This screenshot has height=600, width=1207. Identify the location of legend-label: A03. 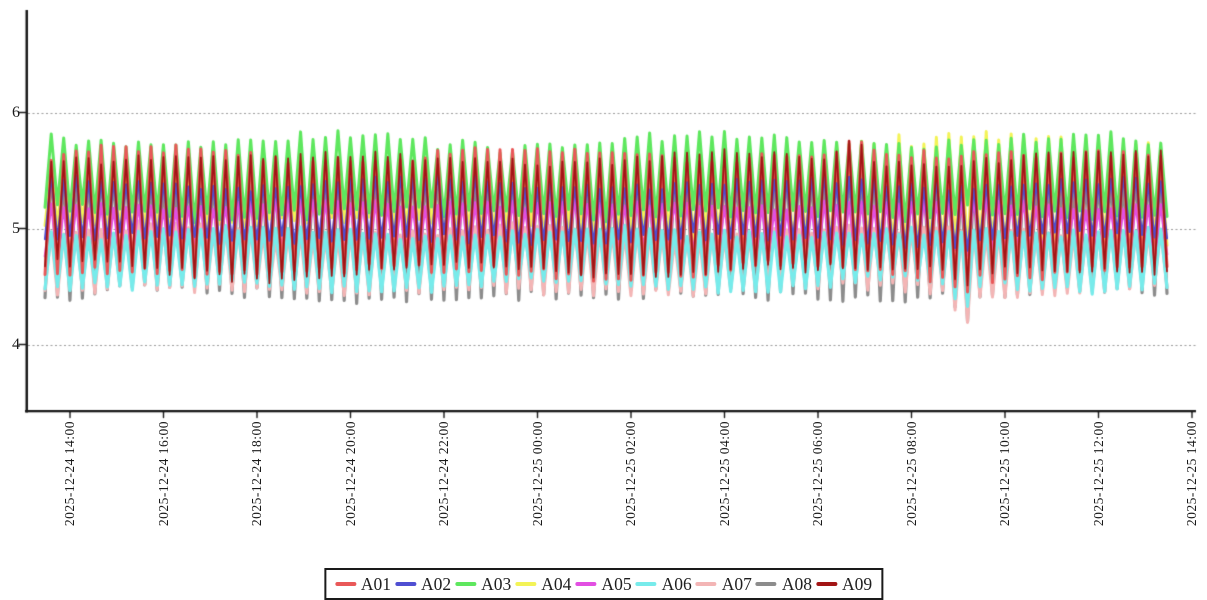
(496, 584).